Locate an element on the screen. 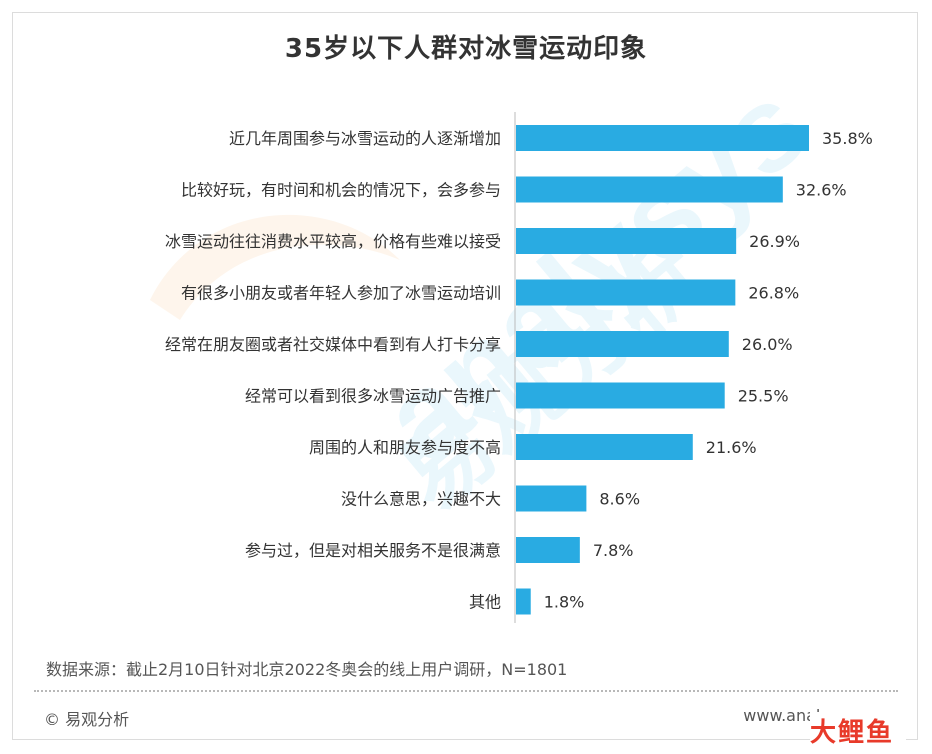  source-note: 数据来源：截止2月10日针对北京2022冬奥会的线上用户调研，N=1801 is located at coordinates (307, 669).